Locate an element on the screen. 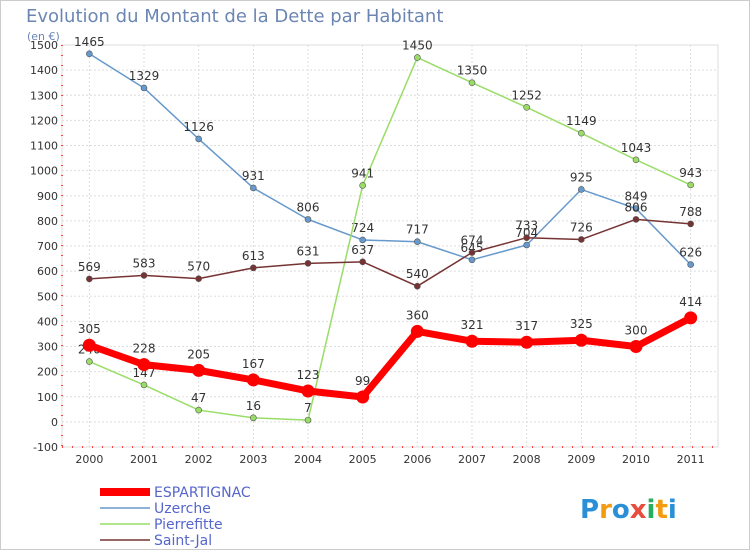  data-label: 931 is located at coordinates (253, 176).